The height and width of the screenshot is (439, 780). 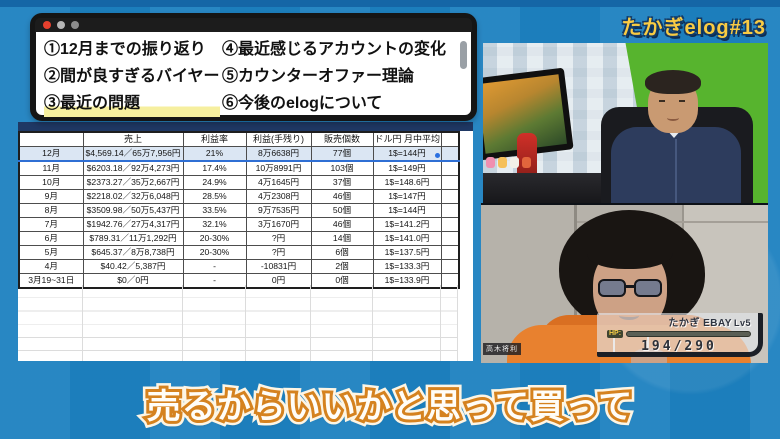 I want to click on cell-month: 6月, so click(x=51, y=238).